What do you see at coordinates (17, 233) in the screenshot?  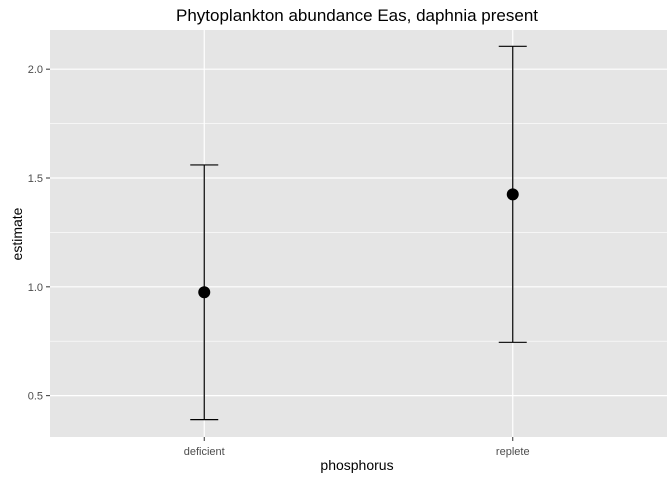 I see `y-axis-title: estimate` at bounding box center [17, 233].